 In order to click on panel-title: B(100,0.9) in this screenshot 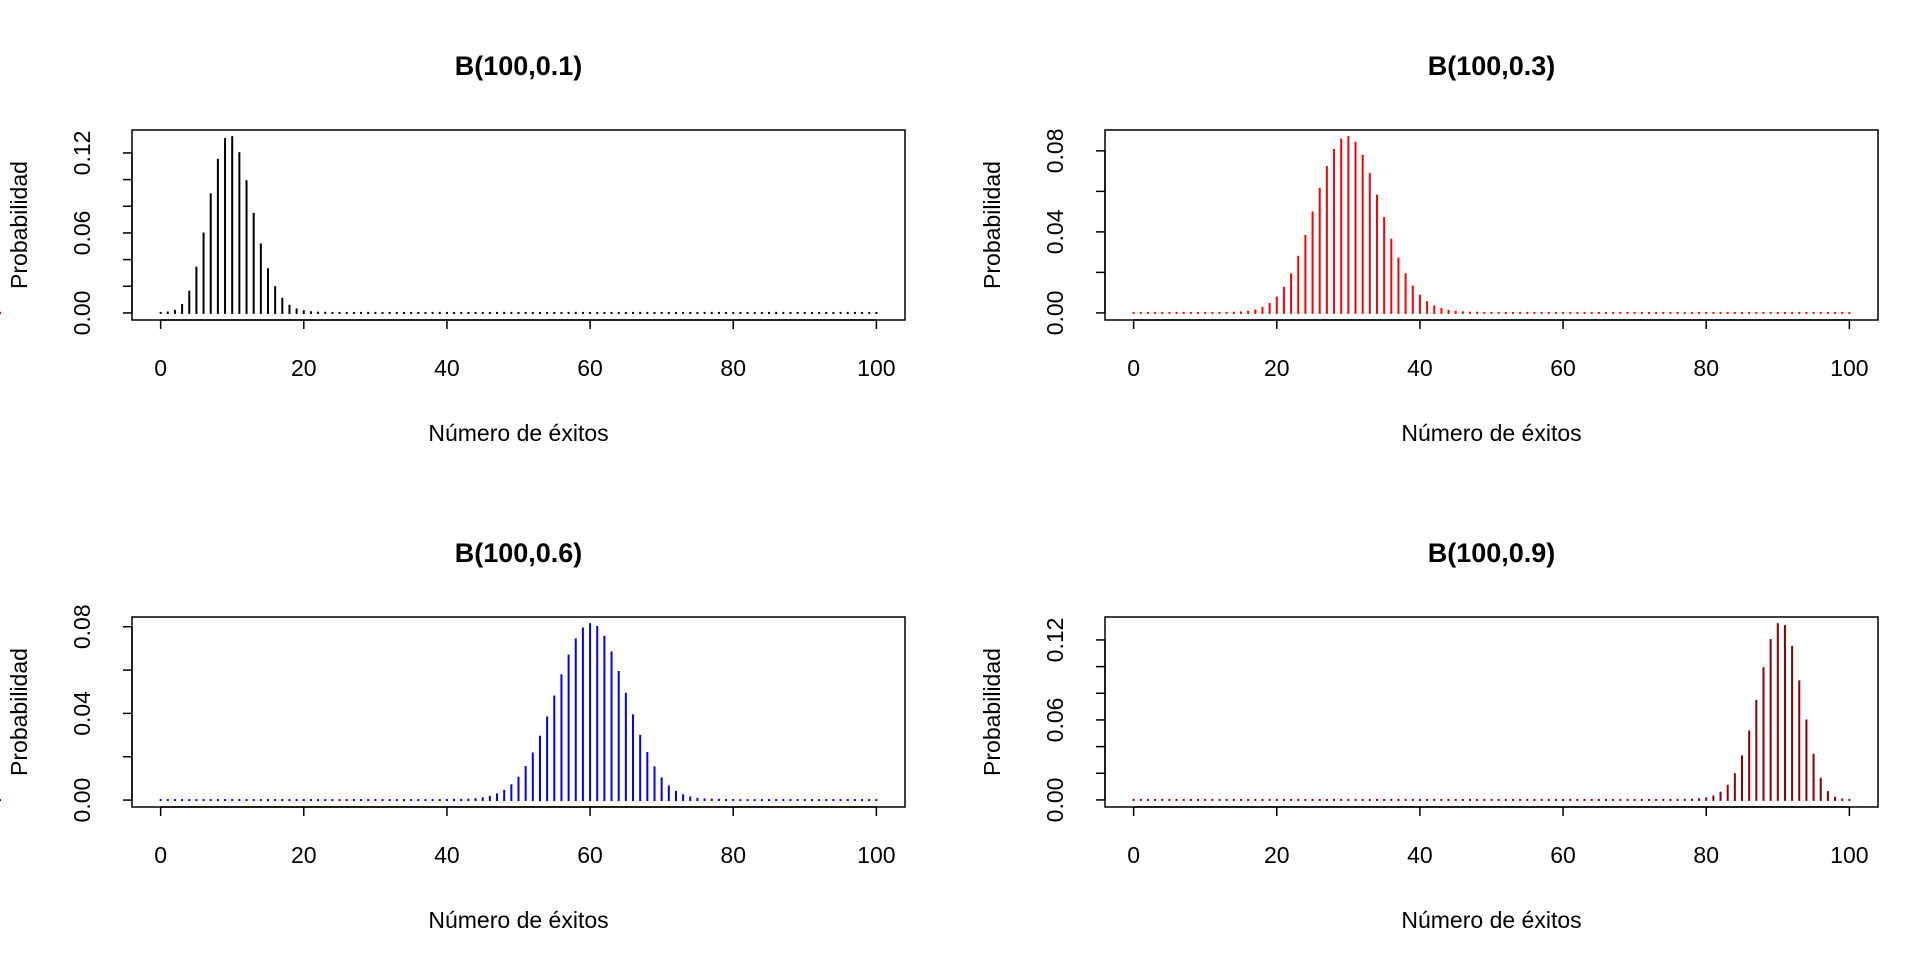, I will do `click(1492, 553)`.